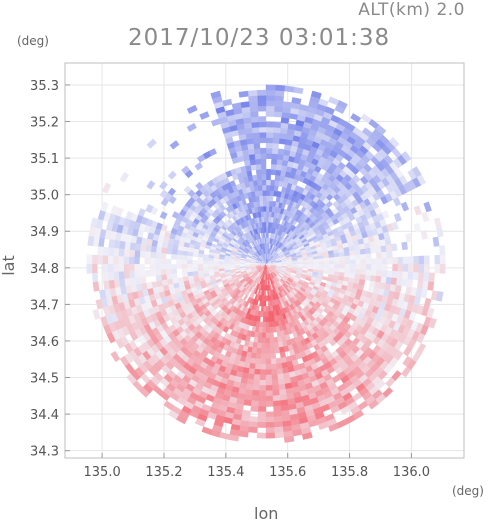  What do you see at coordinates (44, 379) in the screenshot?
I see `y-tick-label: 34.5` at bounding box center [44, 379].